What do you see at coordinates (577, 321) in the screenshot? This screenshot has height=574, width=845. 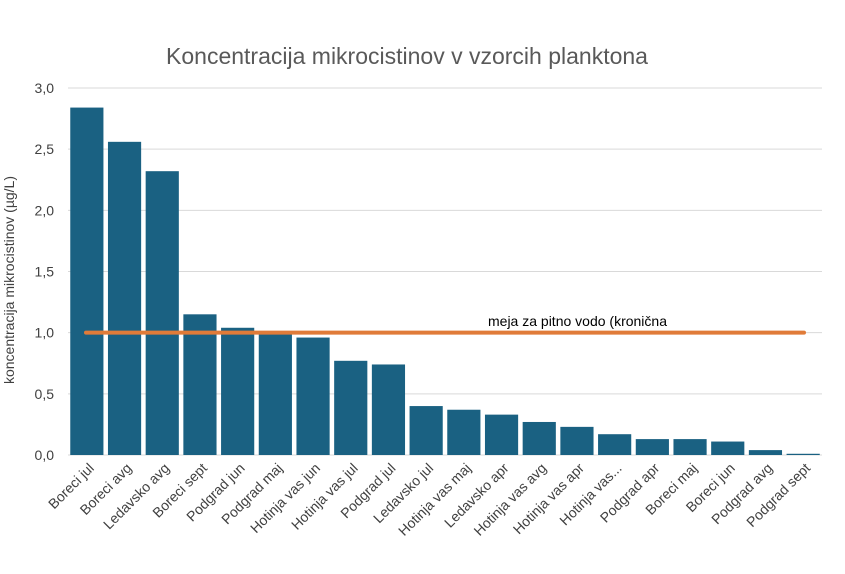 I see `reference-line-label: meja za pitno vodo (kronična` at bounding box center [577, 321].